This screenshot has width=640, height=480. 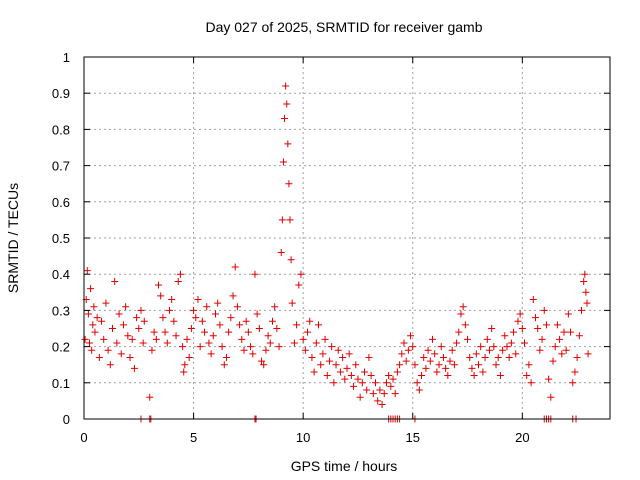 What do you see at coordinates (61, 166) in the screenshot?
I see `y-tick-label: 0.7` at bounding box center [61, 166].